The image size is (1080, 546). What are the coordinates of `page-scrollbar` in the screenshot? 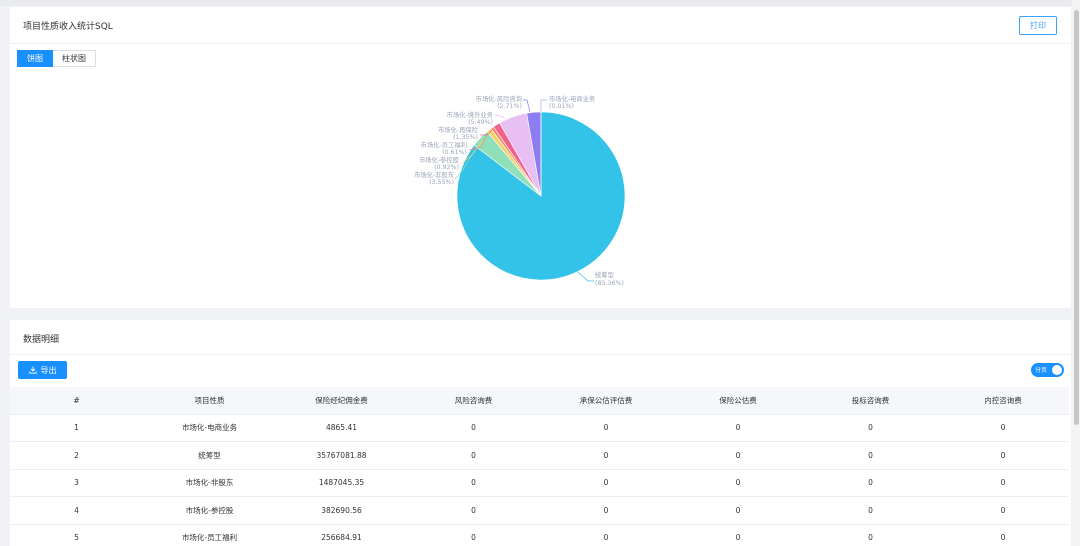 It's located at (1076, 273).